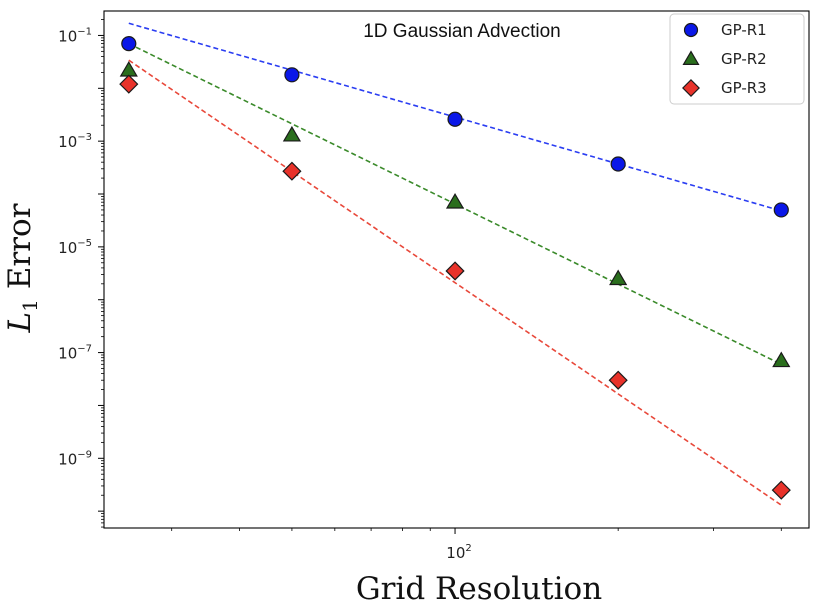  I want to click on legend-box, so click(737, 59).